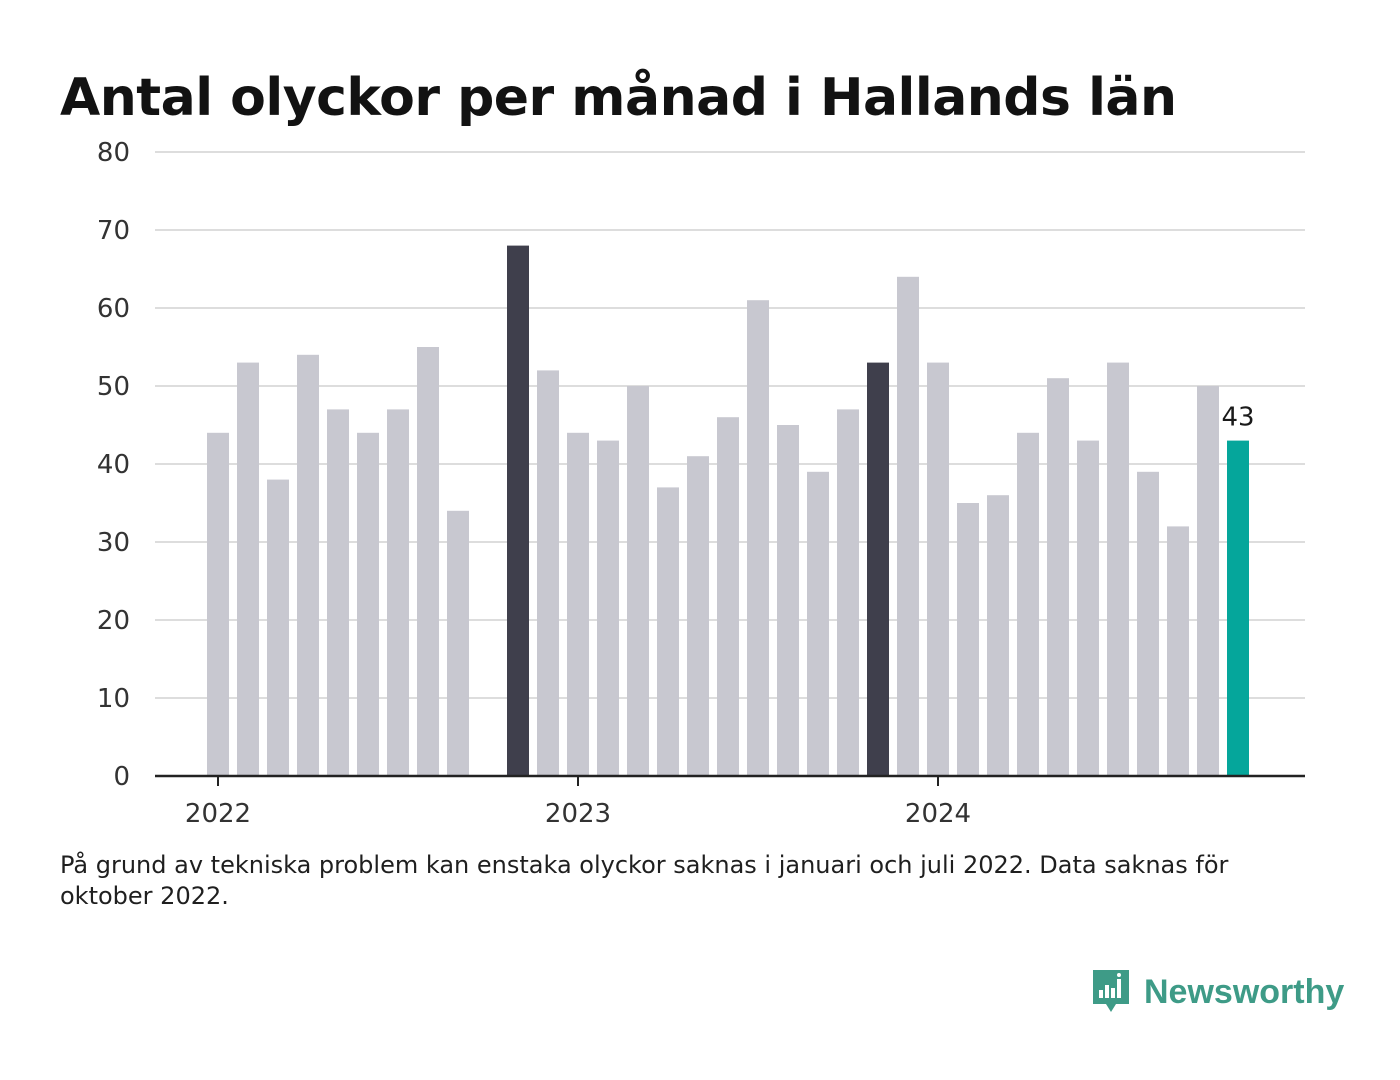 Image resolution: width=1400 pixels, height=1080 pixels. I want to click on y-tick-label: 70, so click(113, 231).